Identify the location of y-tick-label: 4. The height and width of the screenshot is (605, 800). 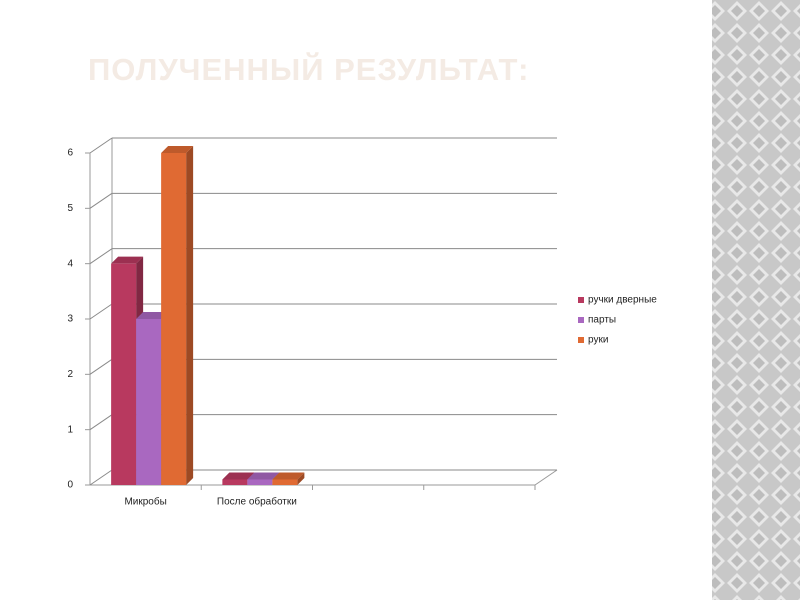
(70, 263).